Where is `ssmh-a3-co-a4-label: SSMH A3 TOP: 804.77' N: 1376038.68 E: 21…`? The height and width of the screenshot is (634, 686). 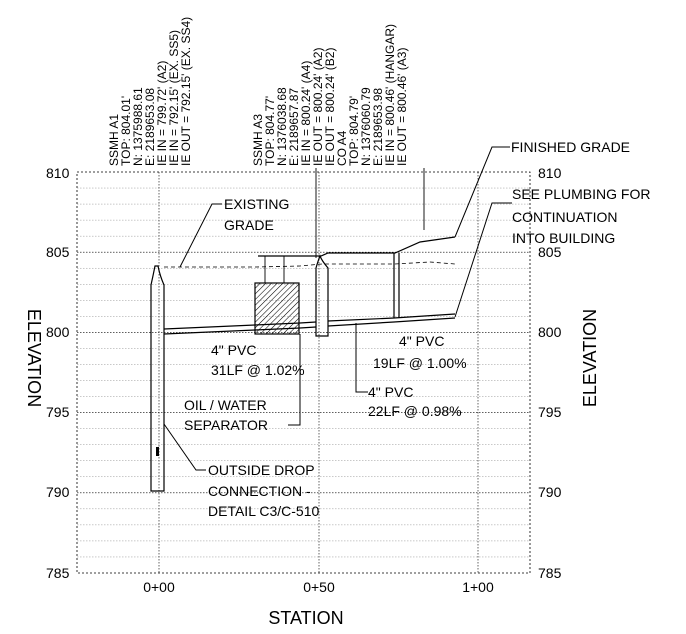
ssmh-a3-co-a4-label: SSMH A3 TOP: 804.77' N: 1376038.68 E: 21… is located at coordinates (330, 95).